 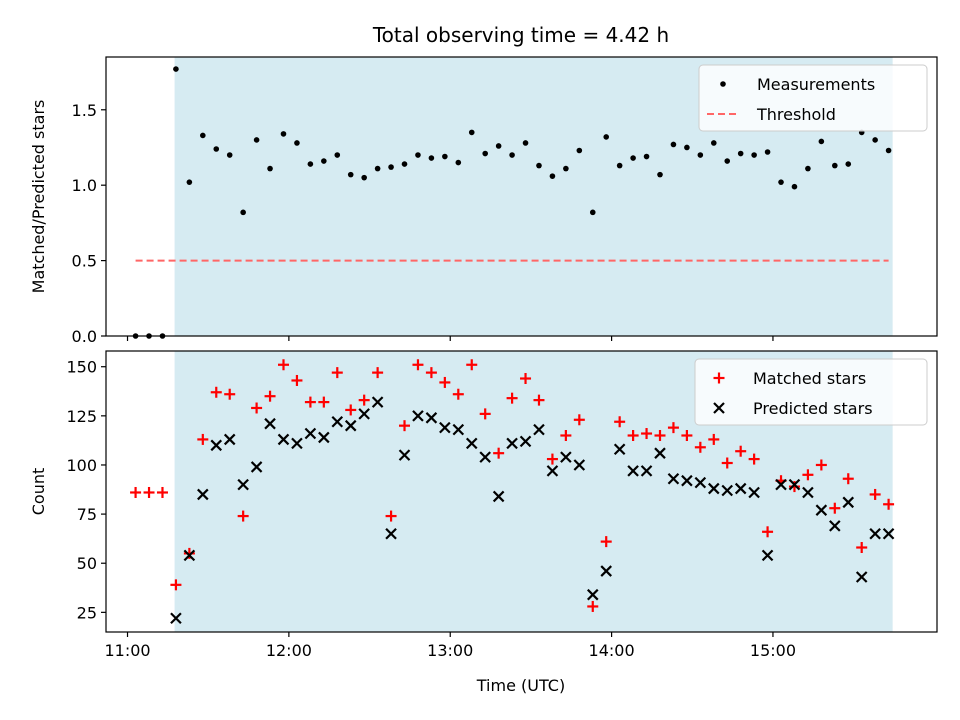 What do you see at coordinates (816, 84) in the screenshot?
I see `legend-label: Measurements` at bounding box center [816, 84].